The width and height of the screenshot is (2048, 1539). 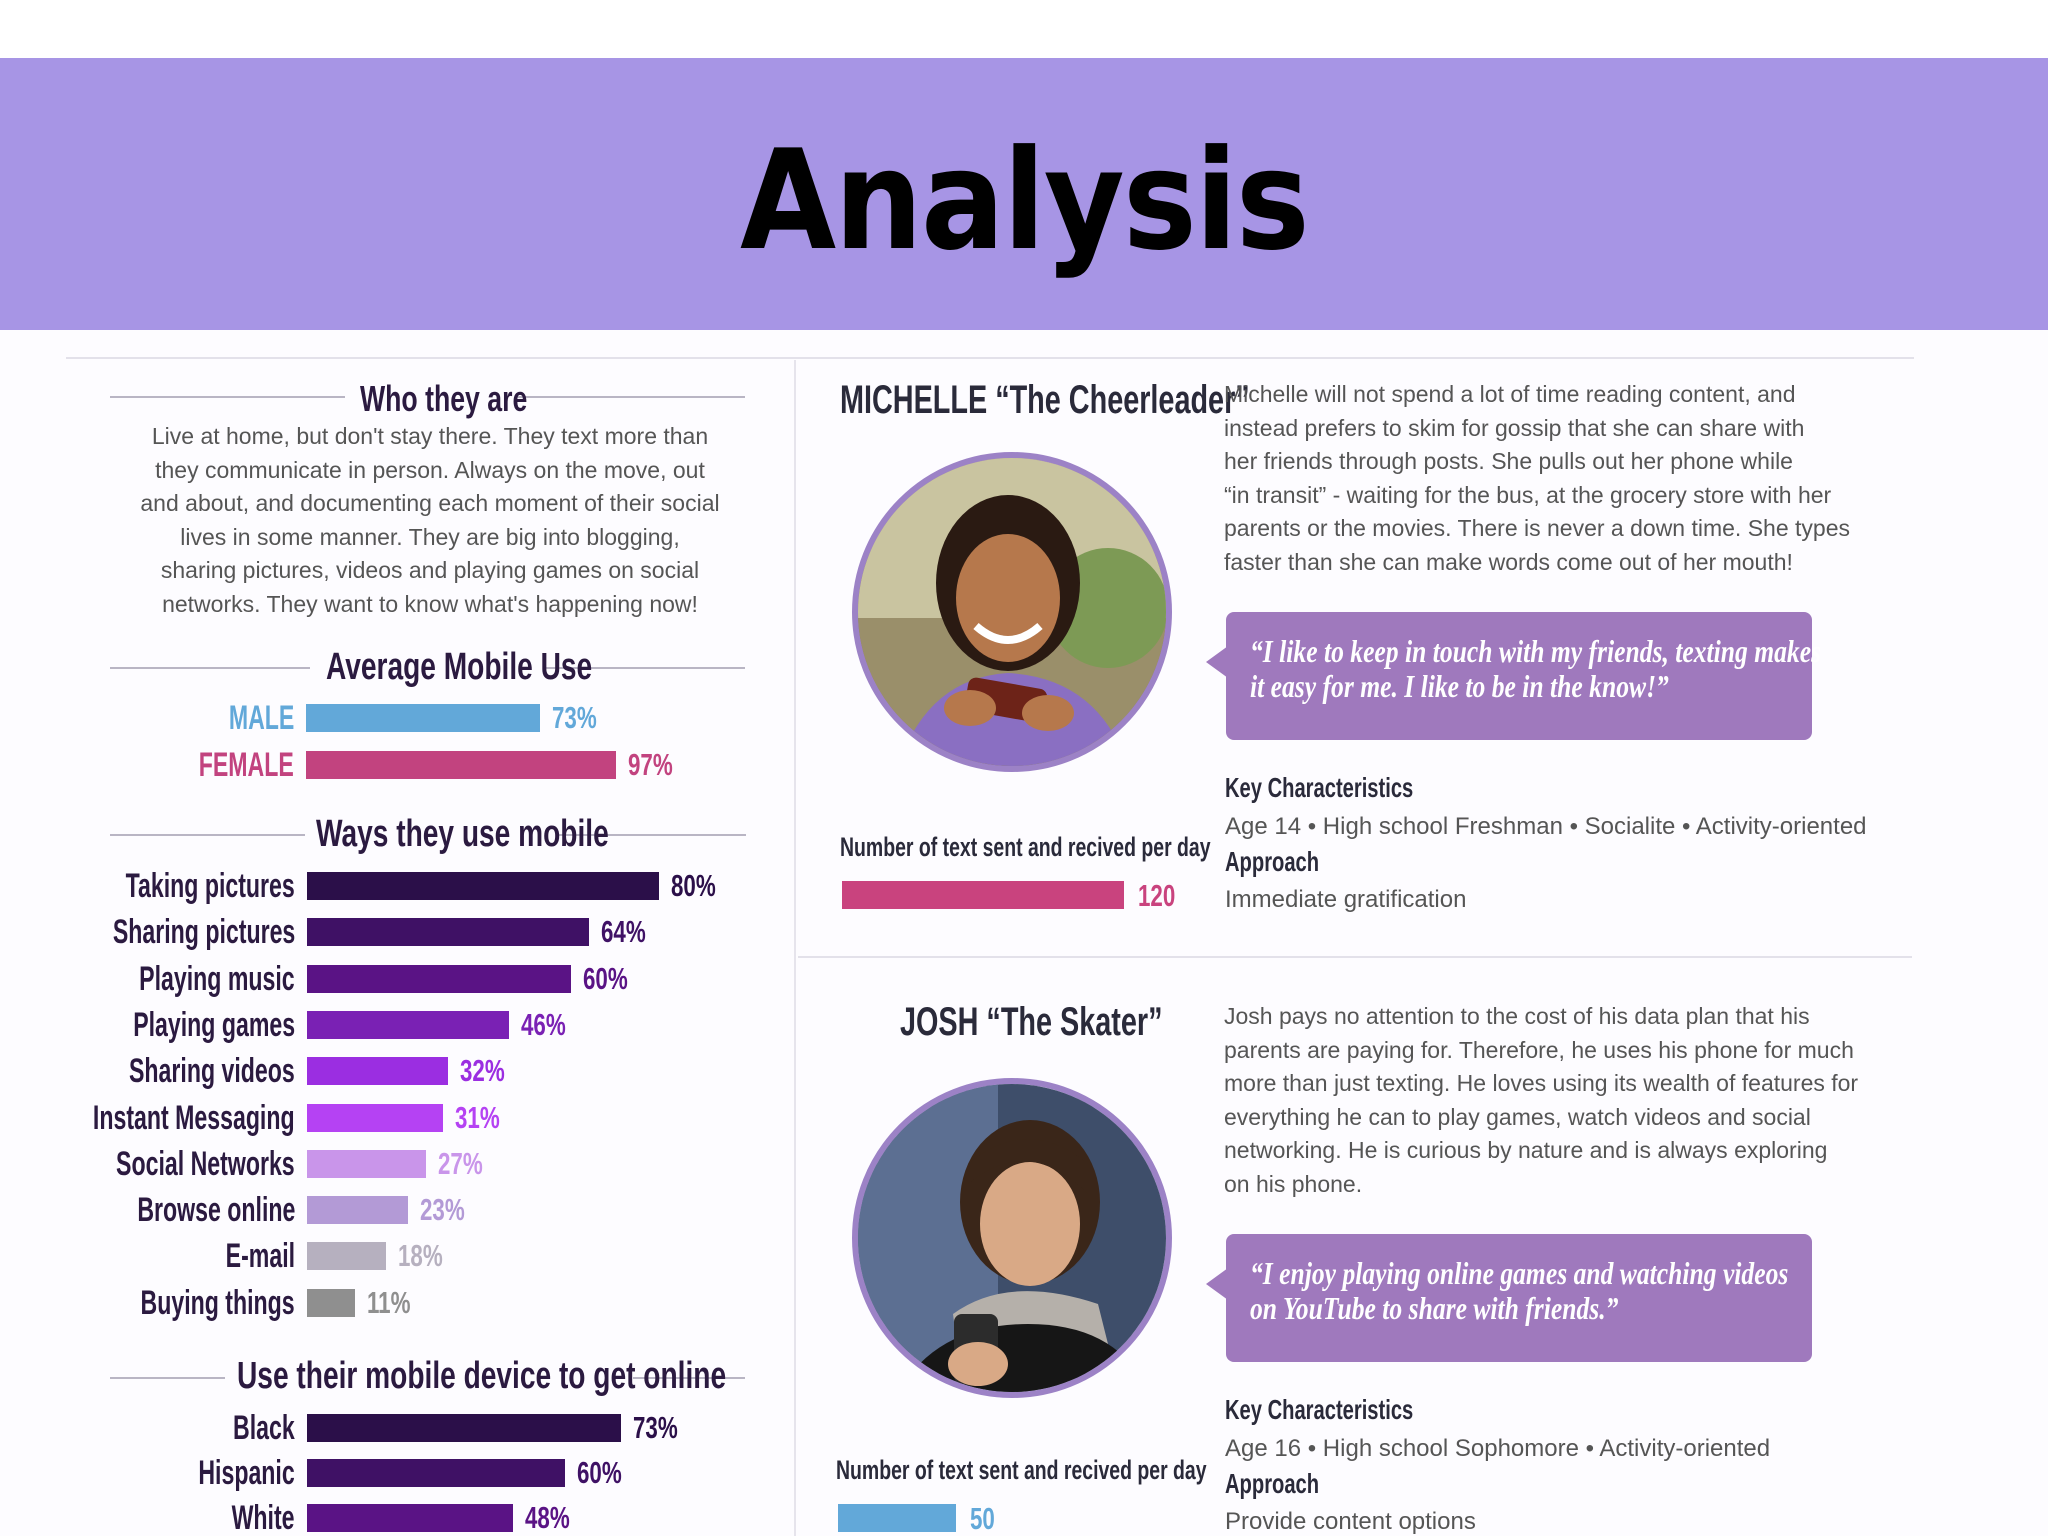 I want to click on bar-label: MALE, so click(x=261, y=718).